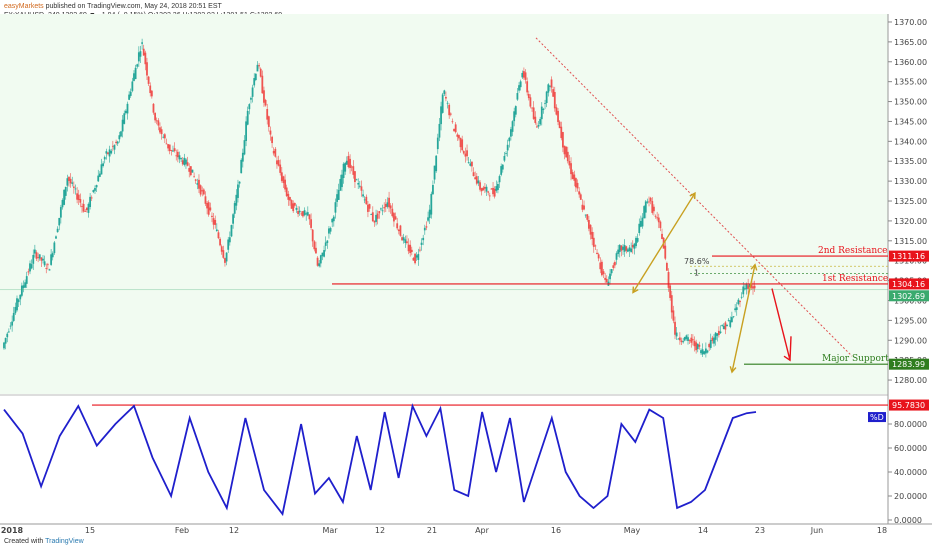 Image resolution: width=932 pixels, height=550 pixels. Describe the element at coordinates (910, 161) in the screenshot. I see `price-tick-label: 1335.00` at that location.